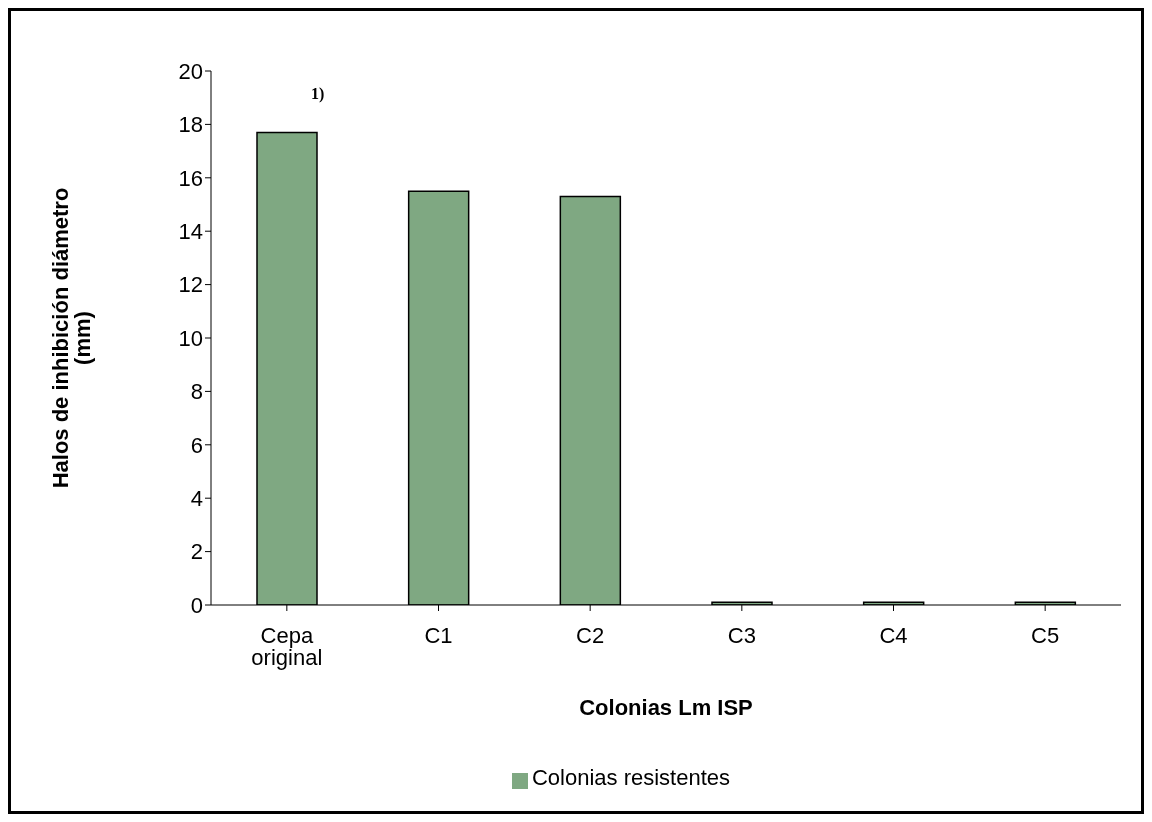 This screenshot has height=822, width=1152. Describe the element at coordinates (741, 635) in the screenshot. I see `x-tick-label: C3` at that location.